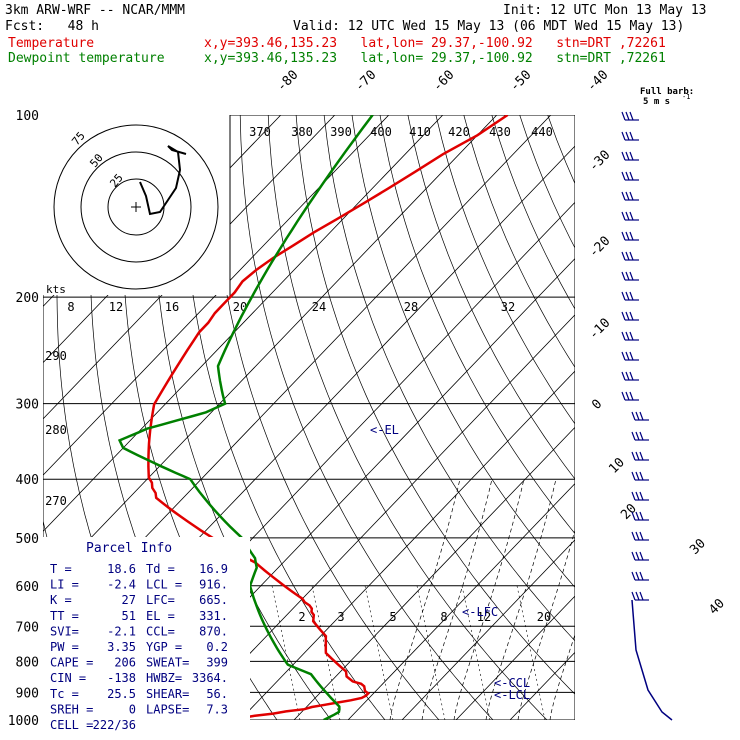 Image resolution: width=740 pixels, height=740 pixels. Describe the element at coordinates (51, 43) in the screenshot. I see `temperature-legend-label: Temperature` at that location.